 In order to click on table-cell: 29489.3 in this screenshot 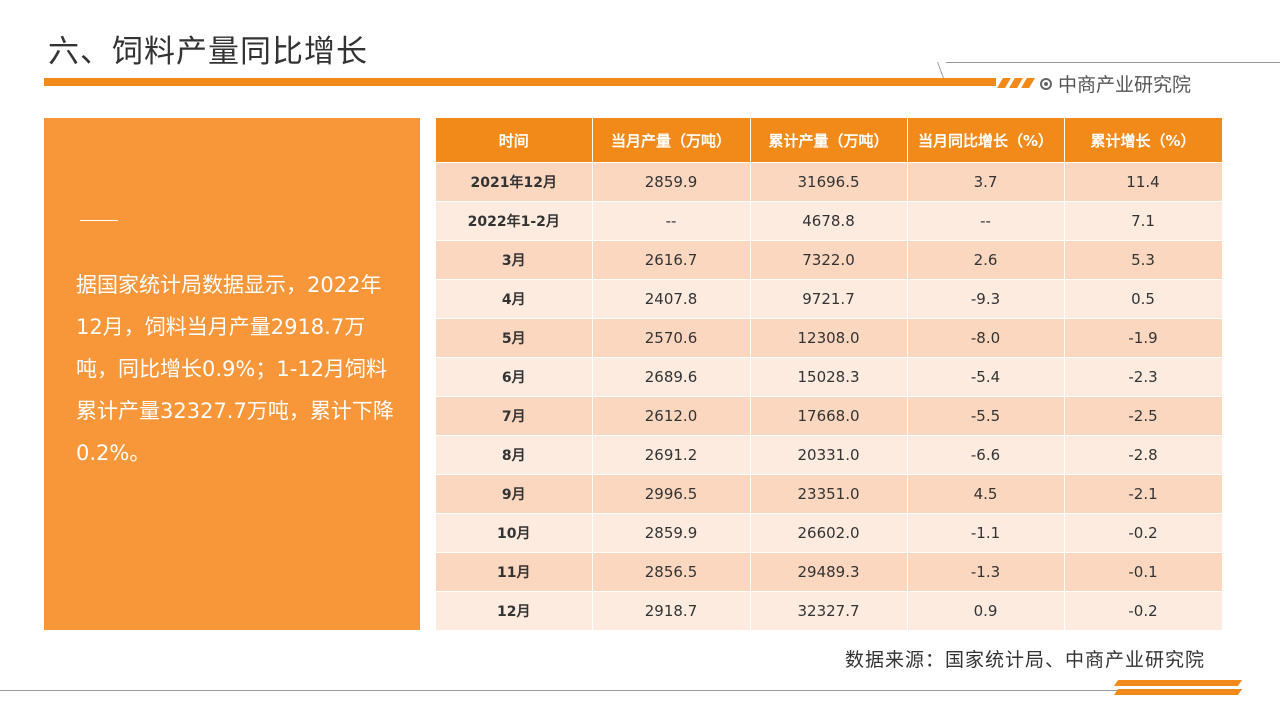, I will do `click(829, 572)`.